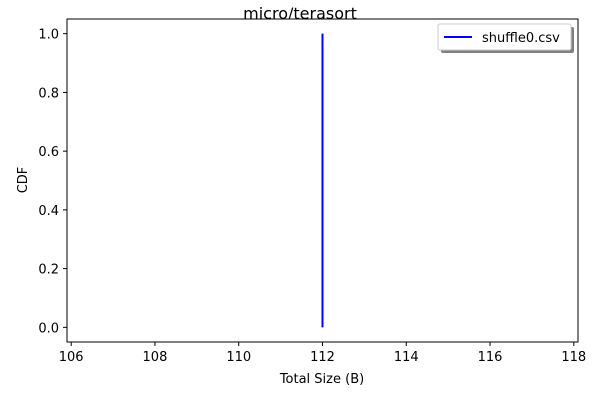 The height and width of the screenshot is (400, 600). What do you see at coordinates (48, 93) in the screenshot?
I see `y-tick-label: 0.8` at bounding box center [48, 93].